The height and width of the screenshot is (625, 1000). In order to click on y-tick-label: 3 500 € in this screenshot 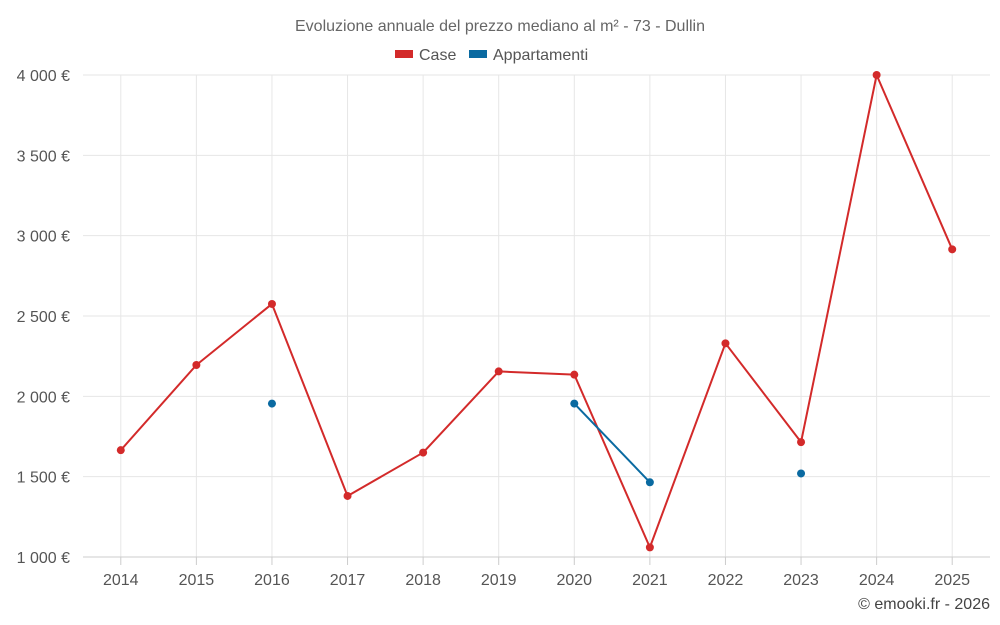, I will do `click(43, 156)`.